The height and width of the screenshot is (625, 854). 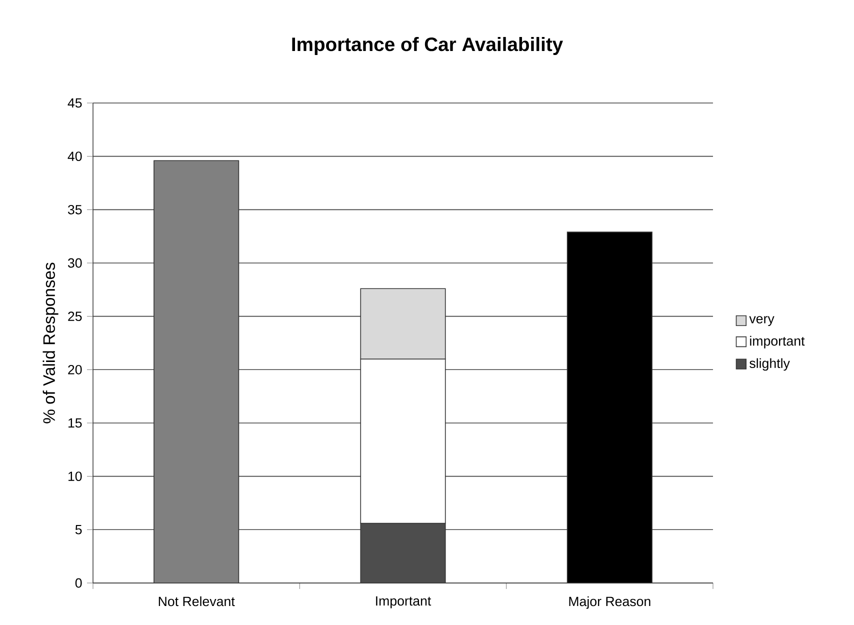 What do you see at coordinates (75, 263) in the screenshot?
I see `y-tick-label: 30` at bounding box center [75, 263].